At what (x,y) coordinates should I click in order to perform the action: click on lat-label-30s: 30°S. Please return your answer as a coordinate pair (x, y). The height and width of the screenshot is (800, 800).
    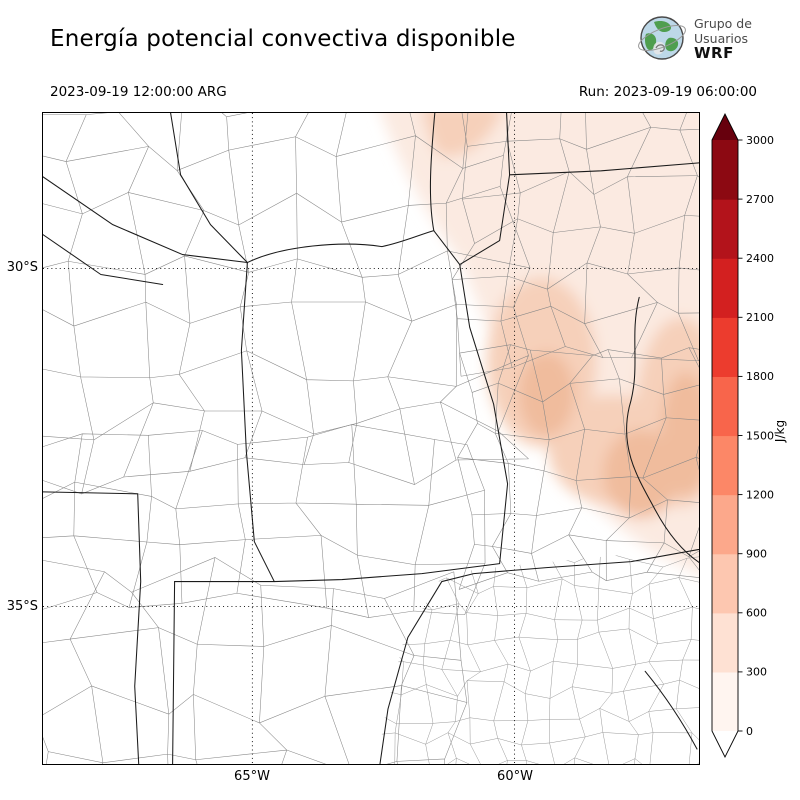
    Looking at the image, I should click on (22, 267).